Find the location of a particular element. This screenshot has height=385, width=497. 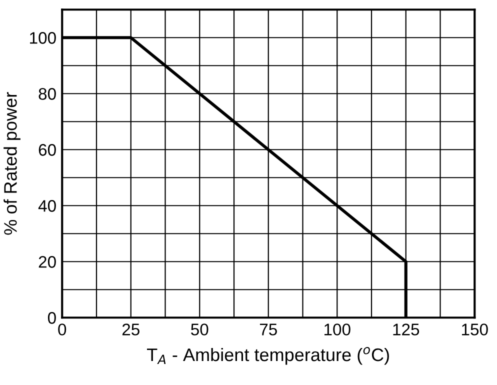

x-tick-label: 125 is located at coordinates (406, 330).